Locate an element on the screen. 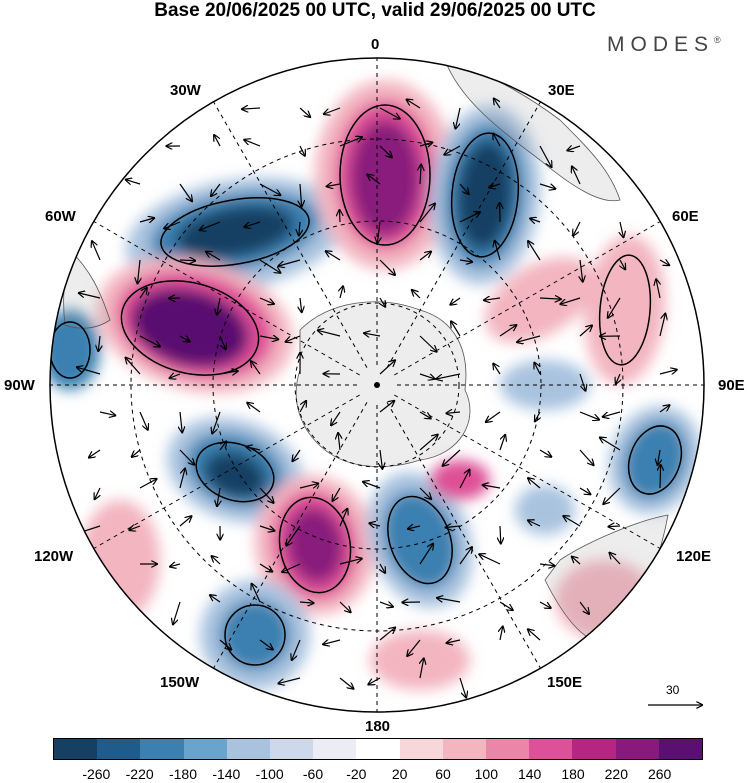 The image size is (750, 783). colorbar-tick-label: -260 is located at coordinates (96, 774).